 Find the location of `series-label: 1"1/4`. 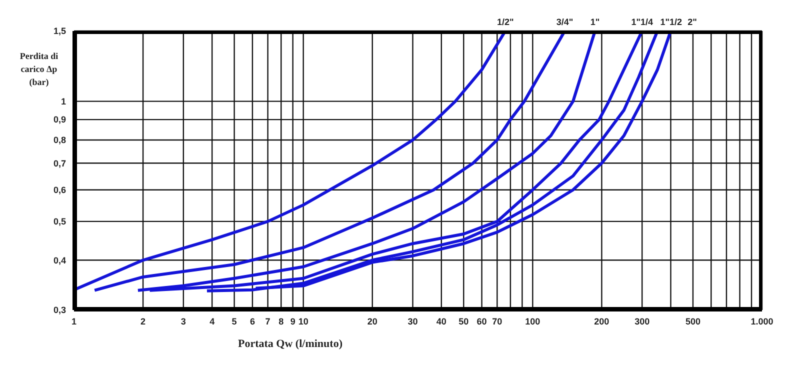

series-label: 1"1/4 is located at coordinates (642, 22).